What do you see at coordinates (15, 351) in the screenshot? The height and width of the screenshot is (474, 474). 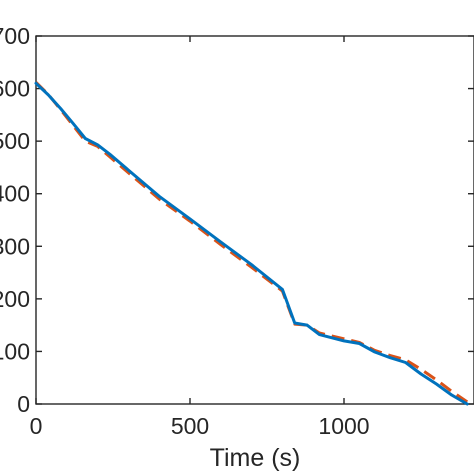 I see `y-tick-label: 100` at bounding box center [15, 351].